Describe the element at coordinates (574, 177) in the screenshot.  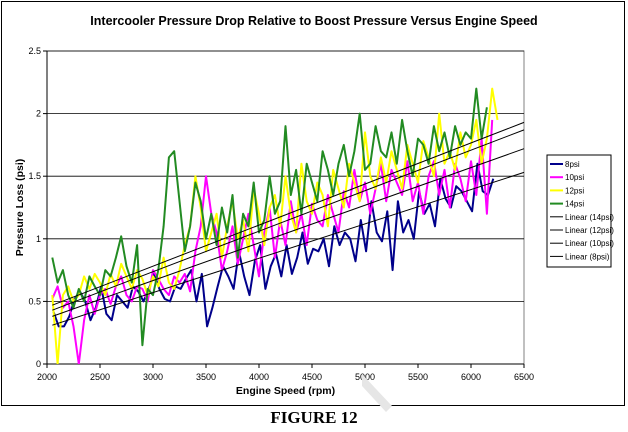
I see `legend-label-10psi: 10psi` at that location.